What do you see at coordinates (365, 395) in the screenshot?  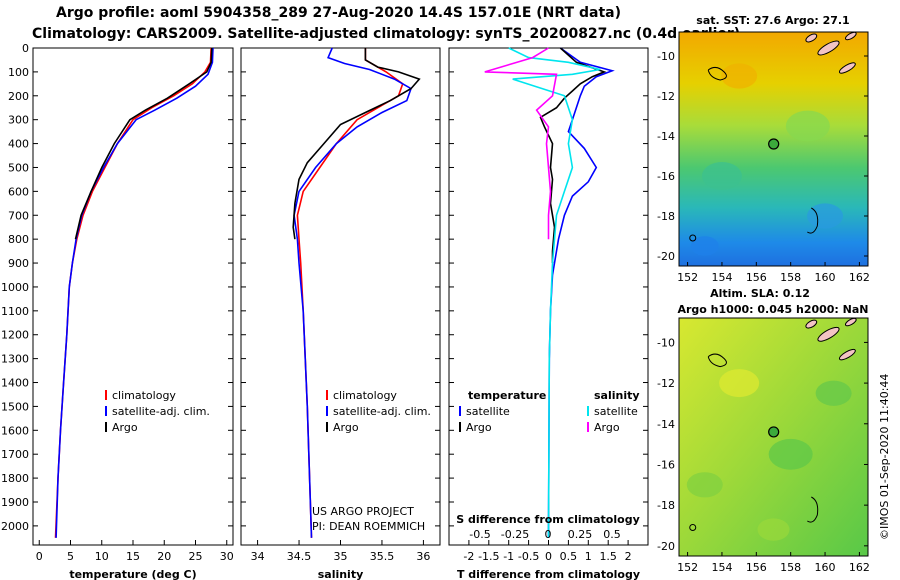 I see `salinity-legend-label: climatology` at bounding box center [365, 395].